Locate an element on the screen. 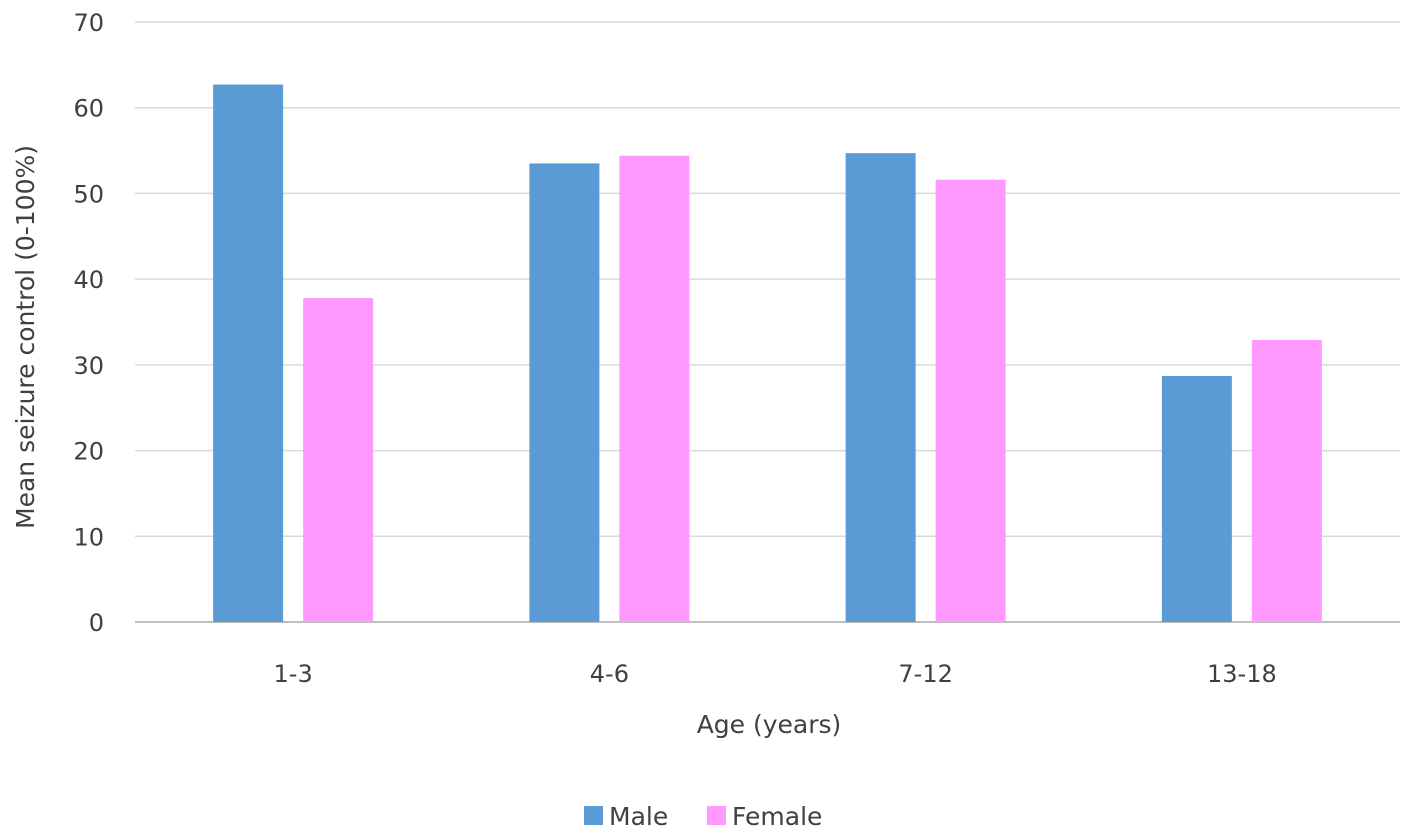 The height and width of the screenshot is (840, 1418). x-axis-ticks: 1-3 4-6 7-12 13-18 is located at coordinates (775, 674).